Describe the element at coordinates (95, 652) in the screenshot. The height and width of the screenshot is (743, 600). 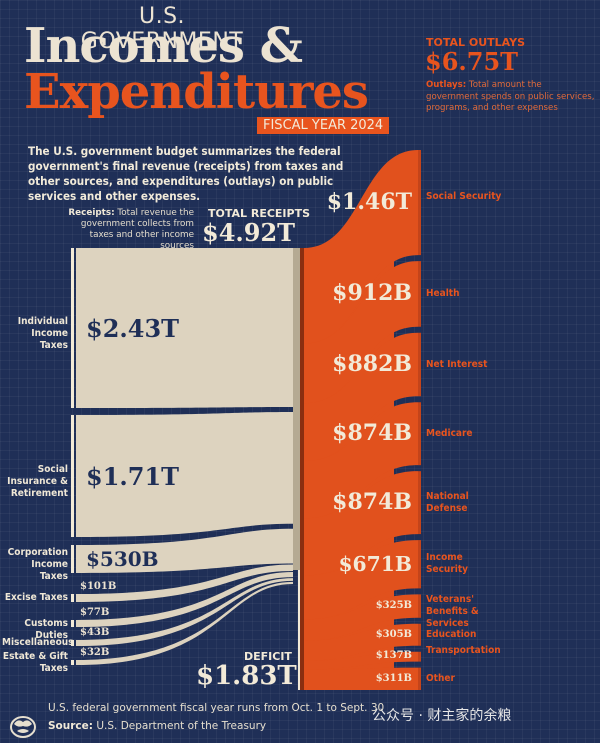
I see `receipt-value-label: $32B` at that location.